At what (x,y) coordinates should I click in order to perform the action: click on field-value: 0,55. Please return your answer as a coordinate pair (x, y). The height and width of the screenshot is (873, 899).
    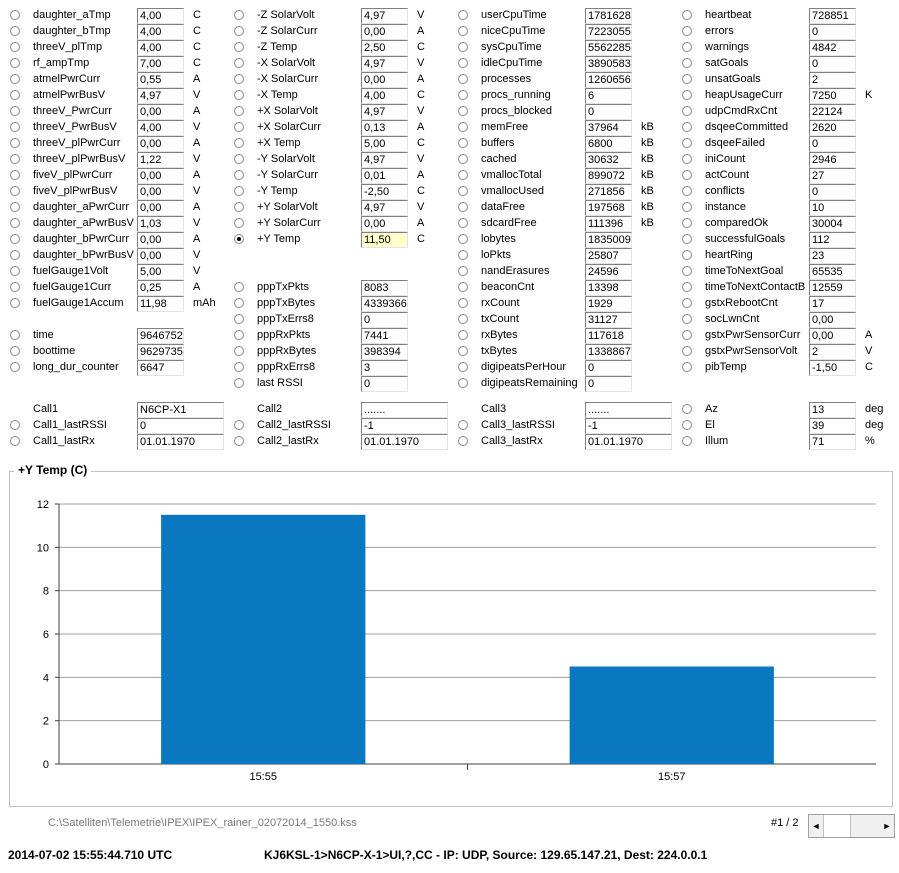
    Looking at the image, I should click on (160, 80).